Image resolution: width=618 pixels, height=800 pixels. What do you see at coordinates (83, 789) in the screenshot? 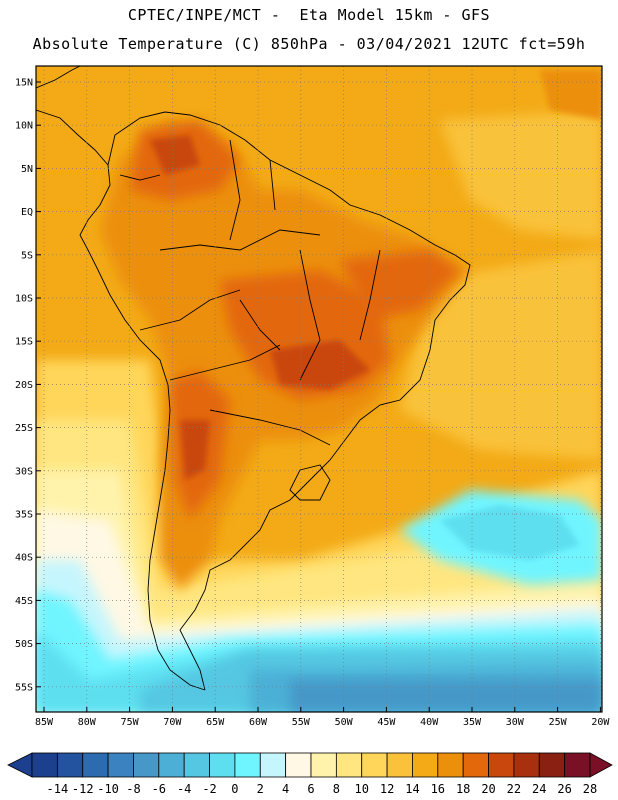
I see `colorbar-label: -12` at bounding box center [83, 789].